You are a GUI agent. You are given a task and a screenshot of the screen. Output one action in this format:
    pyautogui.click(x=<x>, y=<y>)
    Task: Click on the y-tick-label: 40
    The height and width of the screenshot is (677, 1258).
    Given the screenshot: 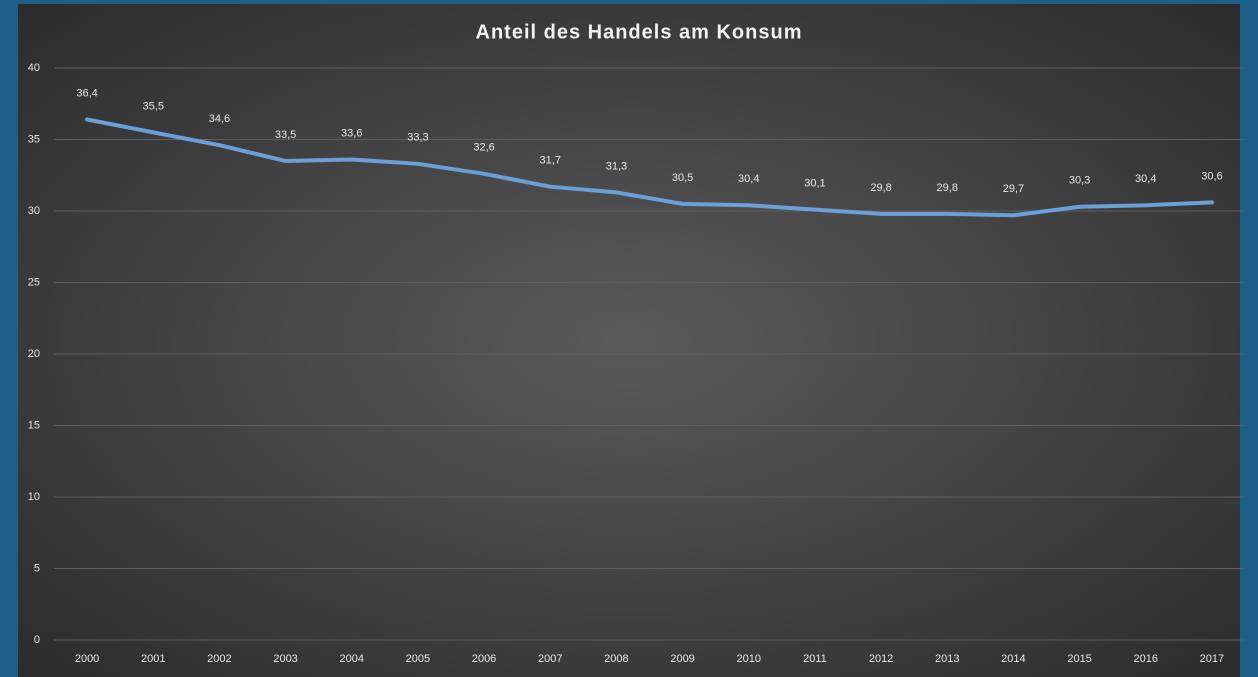 What is the action you would take?
    pyautogui.click(x=34, y=68)
    